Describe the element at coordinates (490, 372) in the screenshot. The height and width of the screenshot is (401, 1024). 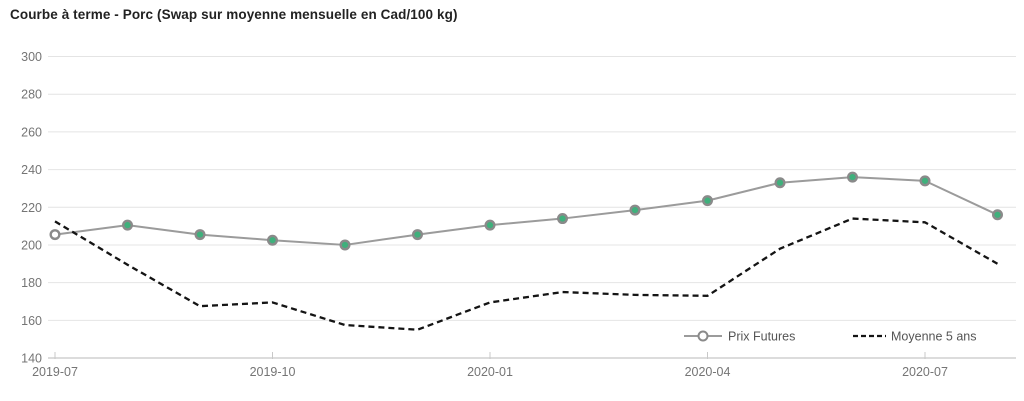
I see `x-axis-label: 2020-01` at that location.